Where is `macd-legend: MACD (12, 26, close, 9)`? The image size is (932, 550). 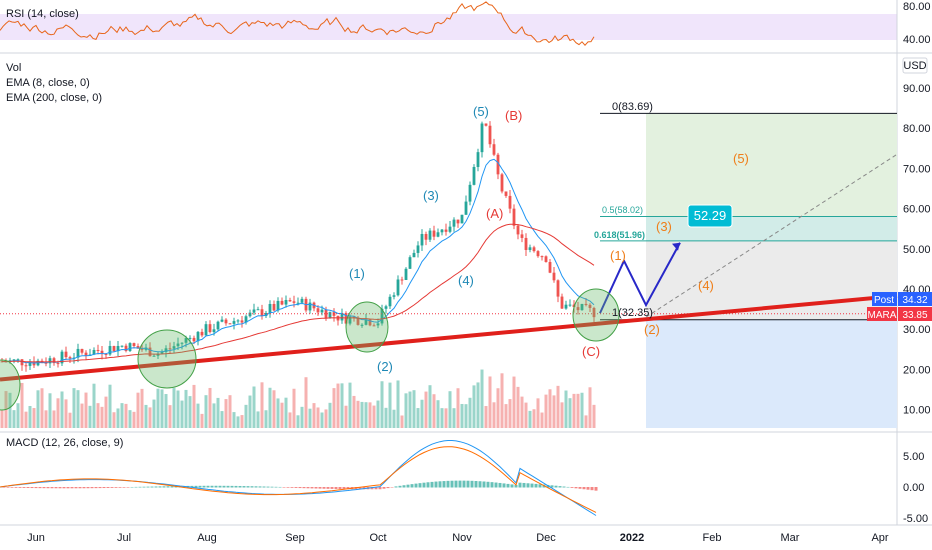 macd-legend: MACD (12, 26, close, 9) is located at coordinates (64, 443).